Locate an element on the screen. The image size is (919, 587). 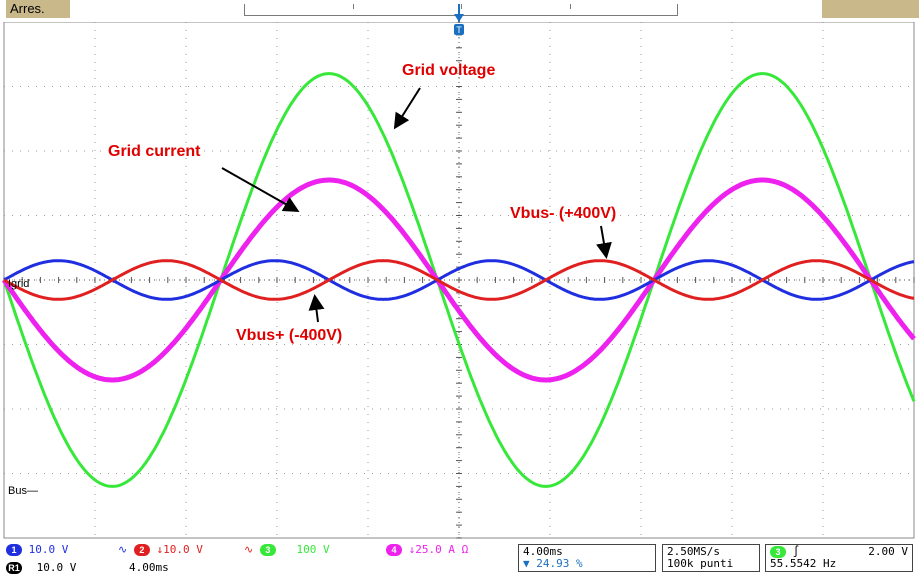
ch2-coupling-icon: ∿ is located at coordinates (123, 549).